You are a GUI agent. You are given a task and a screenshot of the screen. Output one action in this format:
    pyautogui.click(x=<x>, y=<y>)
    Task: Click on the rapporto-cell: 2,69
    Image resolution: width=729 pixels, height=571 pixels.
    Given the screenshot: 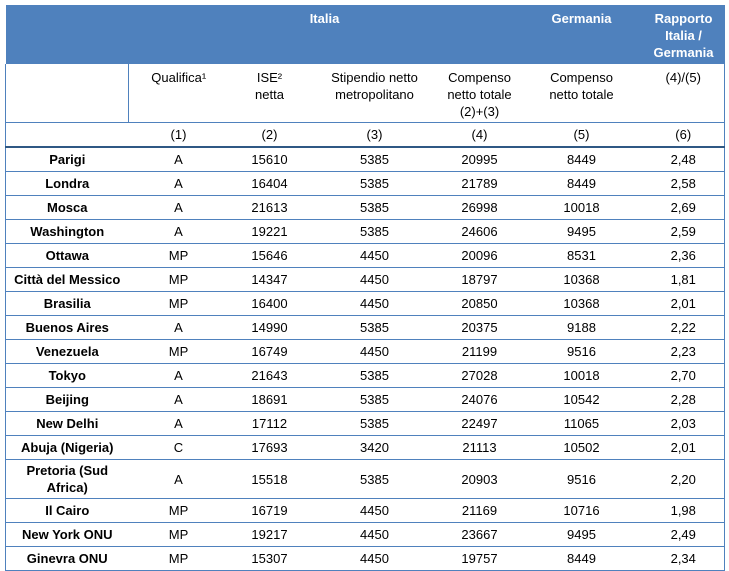 What is the action you would take?
    pyautogui.click(x=683, y=207)
    